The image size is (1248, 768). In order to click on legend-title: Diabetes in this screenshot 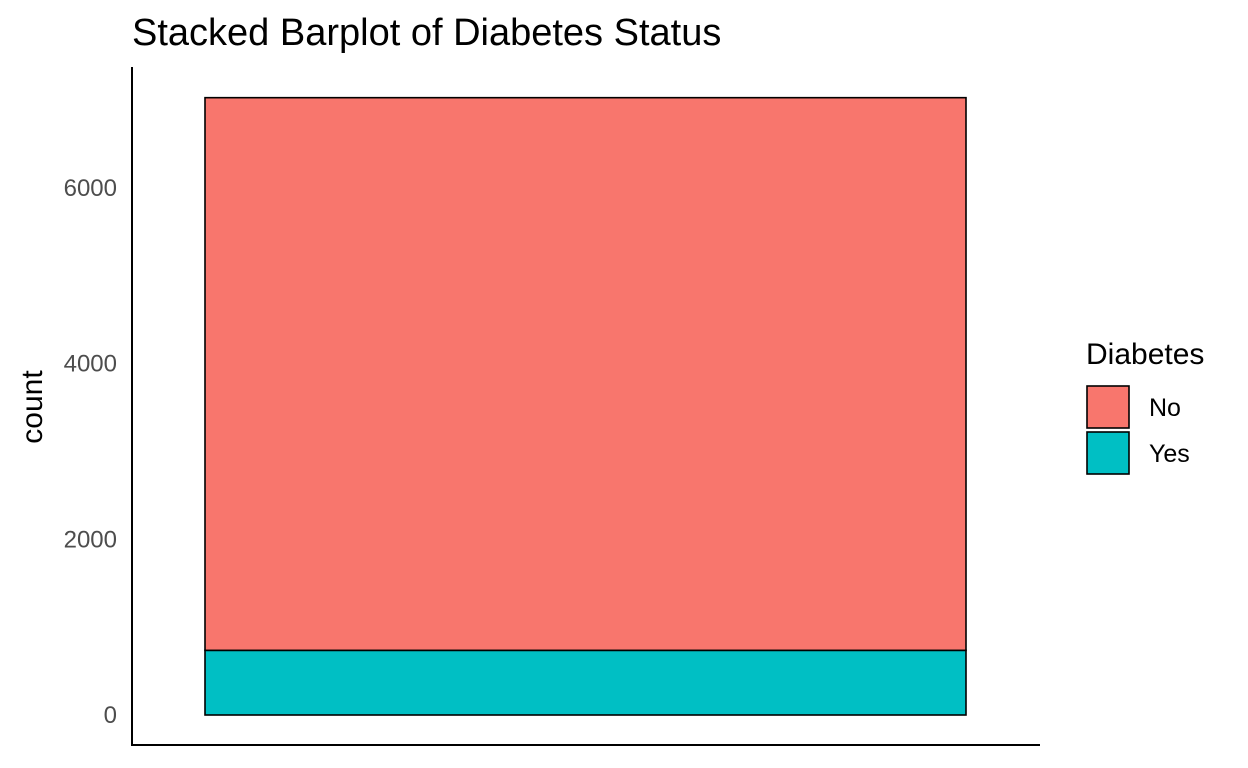, I will do `click(1145, 354)`.